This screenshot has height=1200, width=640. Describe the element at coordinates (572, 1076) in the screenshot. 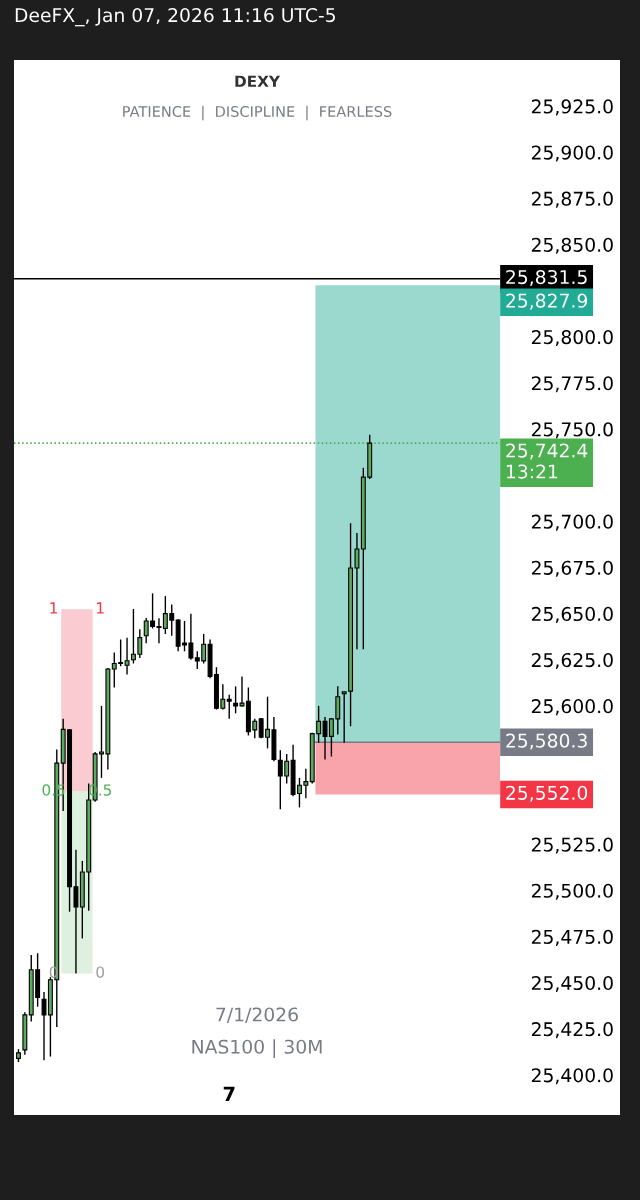

I see `y-tick-label: 25,400.0` at that location.